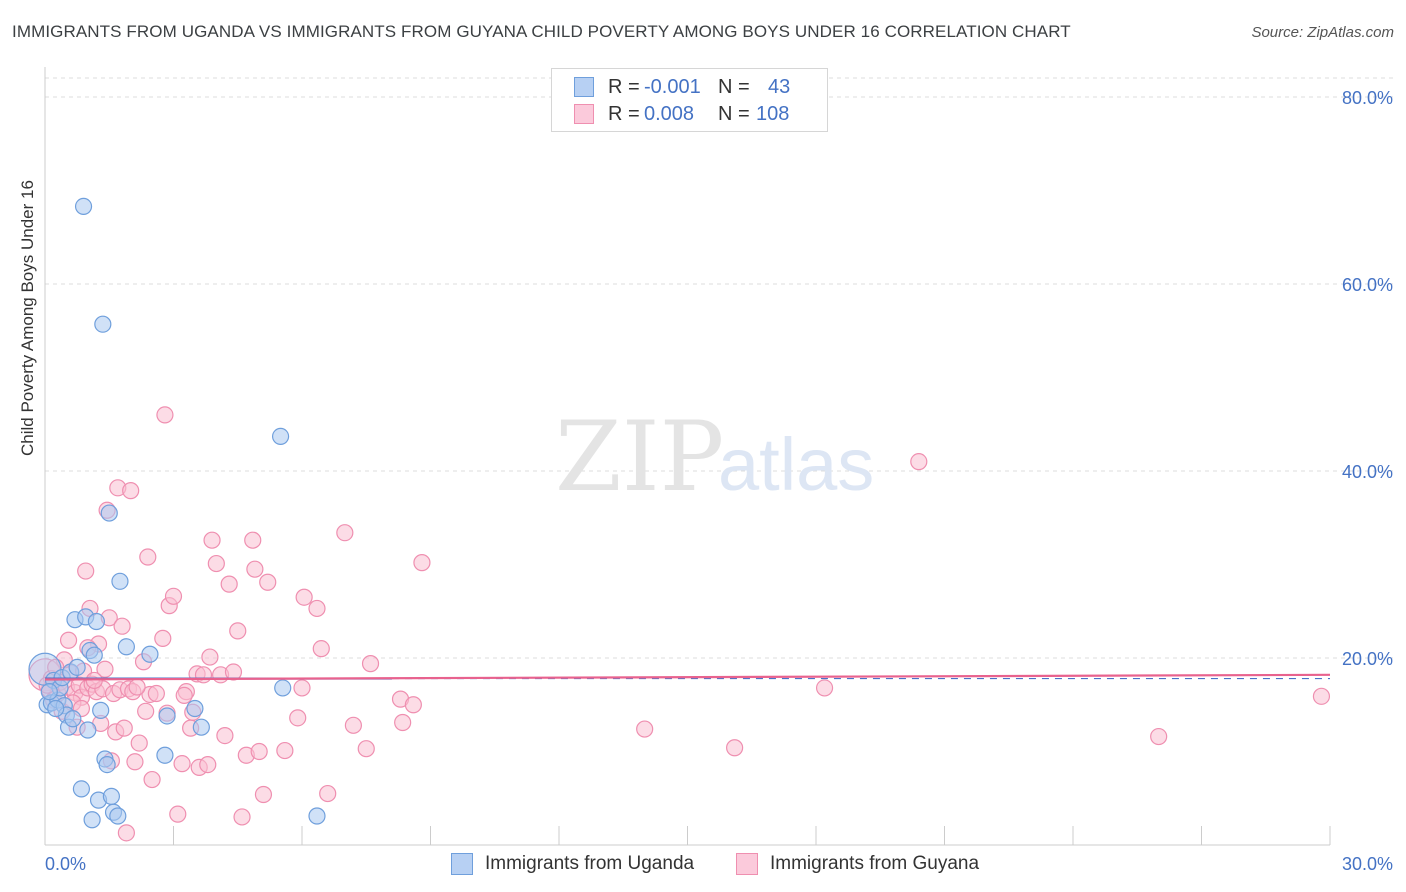 This screenshot has width=1406, height=892. I want to click on legend-row-uganda: R = -0.001 N = 43, so click(682, 87).